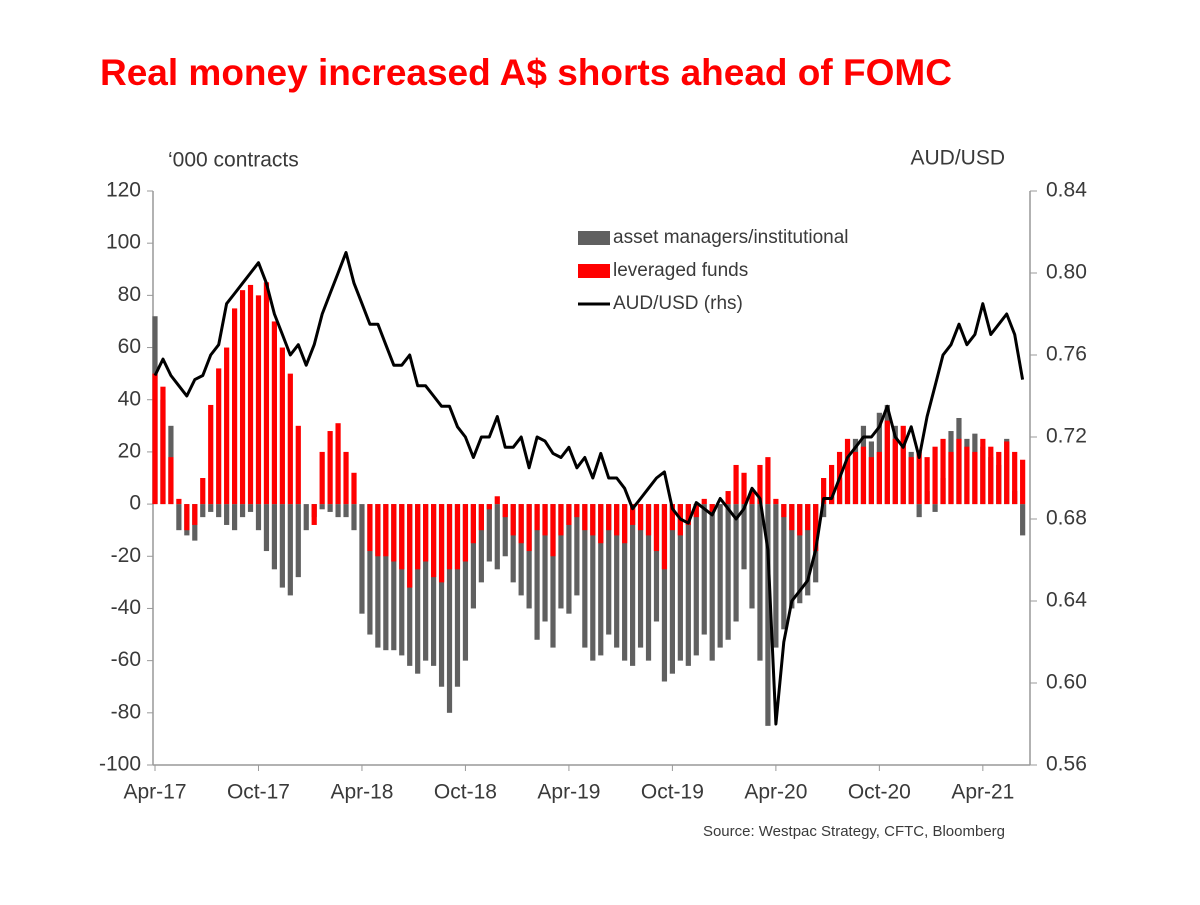 This screenshot has height=905, width=1200. Describe the element at coordinates (120, 764) in the screenshot. I see `y-tick-label: -100` at that location.